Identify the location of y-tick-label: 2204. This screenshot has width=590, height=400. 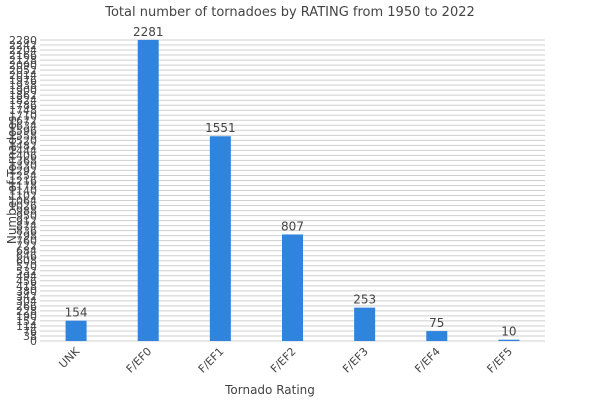
(23, 50).